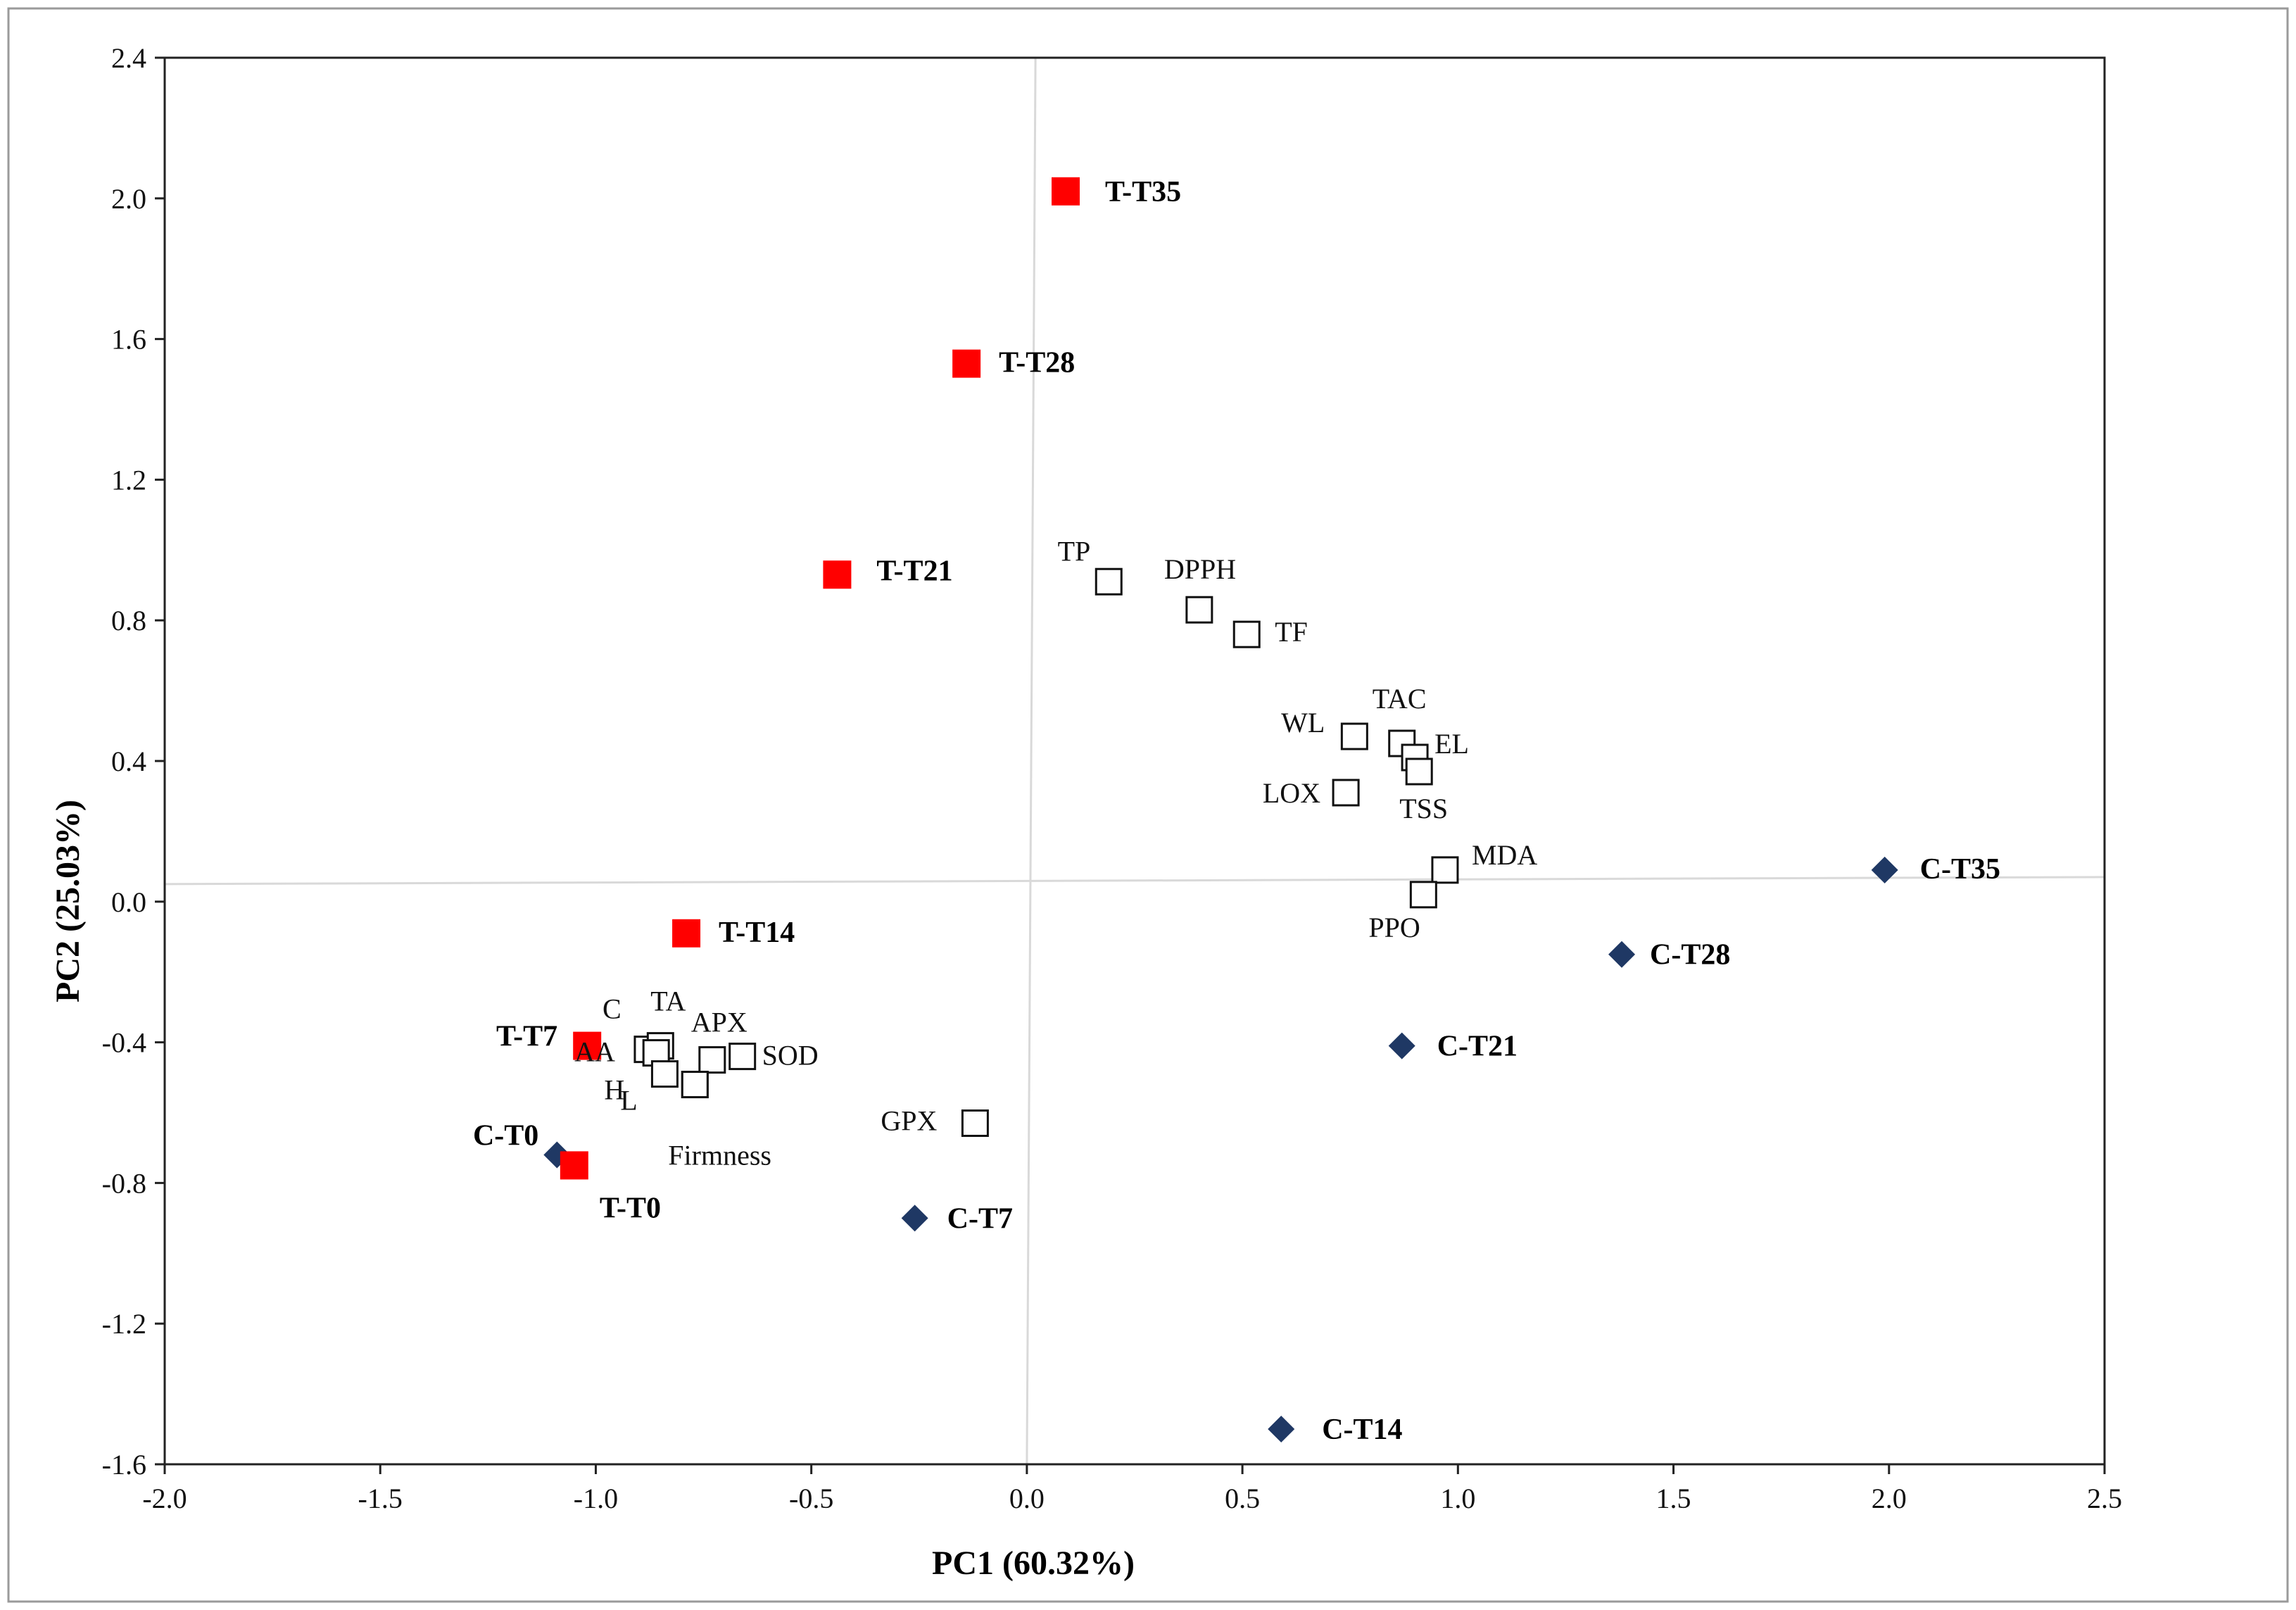  What do you see at coordinates (1504, 855) in the screenshot?
I see `variable-label-mda: MDA` at bounding box center [1504, 855].